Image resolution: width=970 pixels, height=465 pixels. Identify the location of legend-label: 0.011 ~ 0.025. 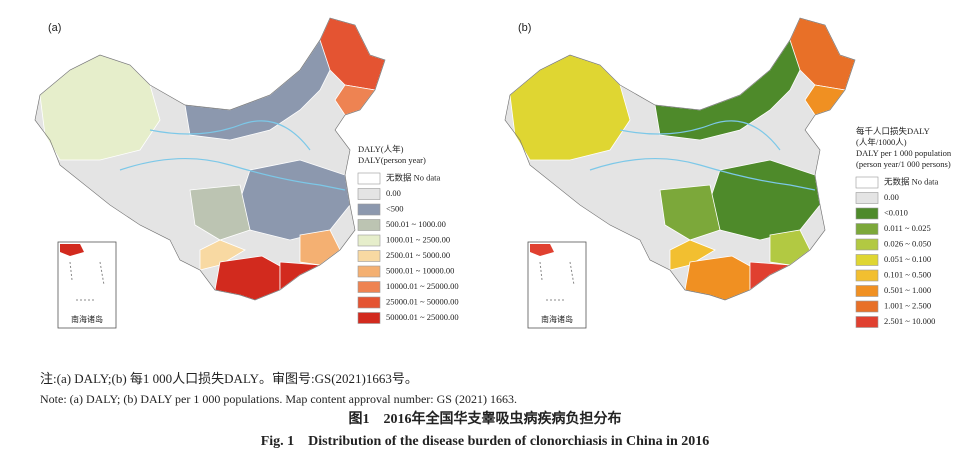
(907, 228).